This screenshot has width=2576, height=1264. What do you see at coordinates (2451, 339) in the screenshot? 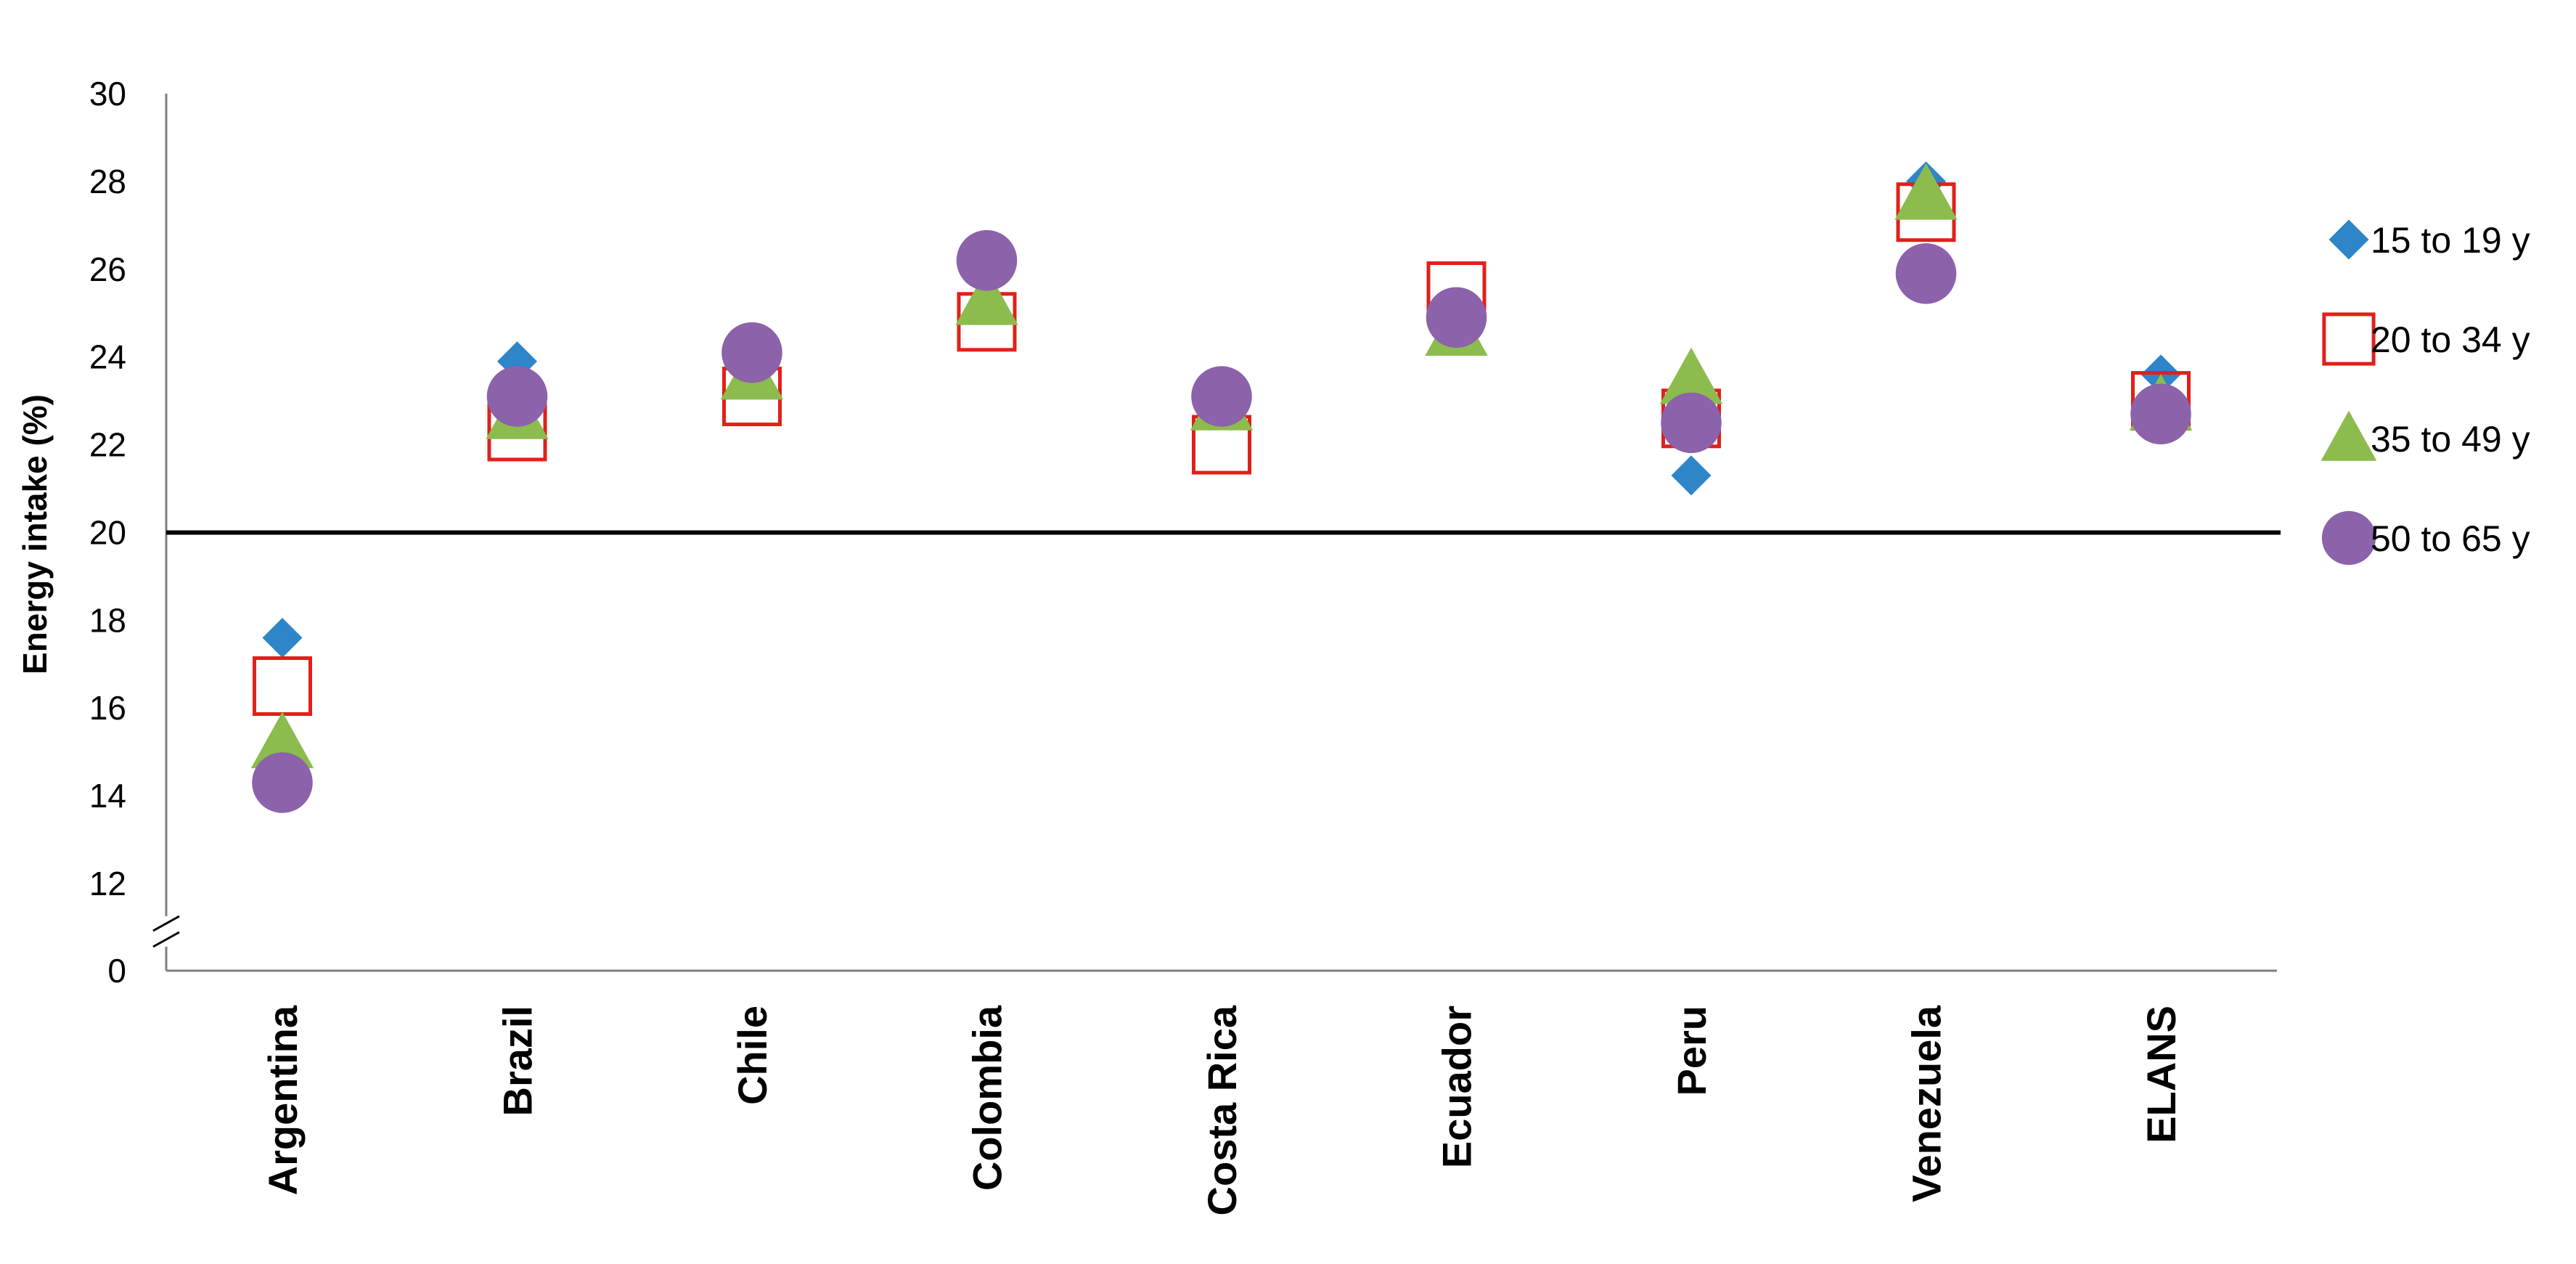
I see `legend-label: 20 to 34 y` at bounding box center [2451, 339].